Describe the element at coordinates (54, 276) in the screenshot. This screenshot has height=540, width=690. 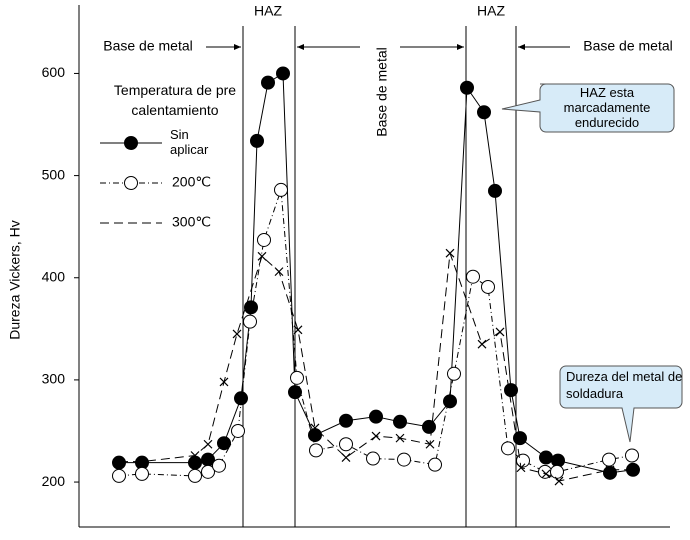
I see `y-tick-label: 400` at that location.